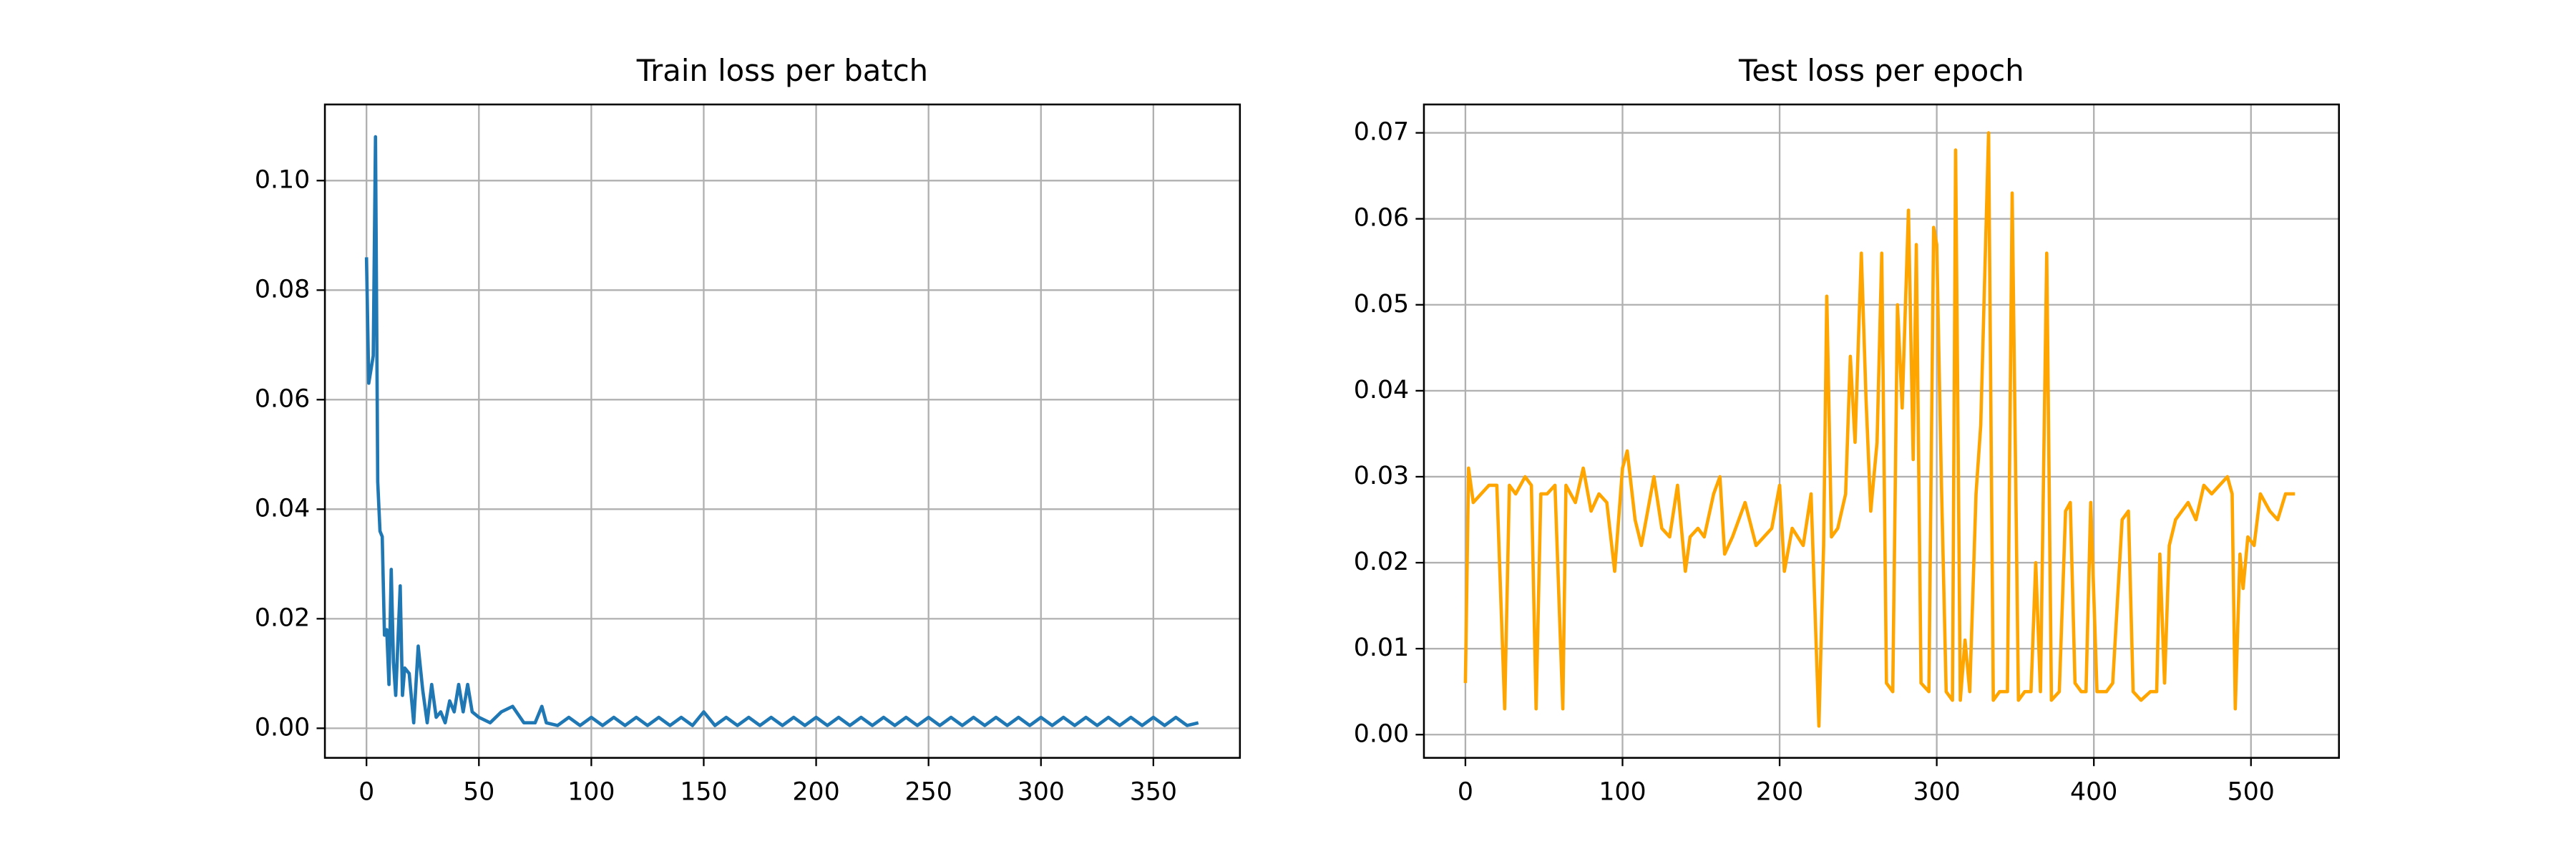  What do you see at coordinates (282, 179) in the screenshot?
I see `y-tick-label: 0.10` at bounding box center [282, 179].